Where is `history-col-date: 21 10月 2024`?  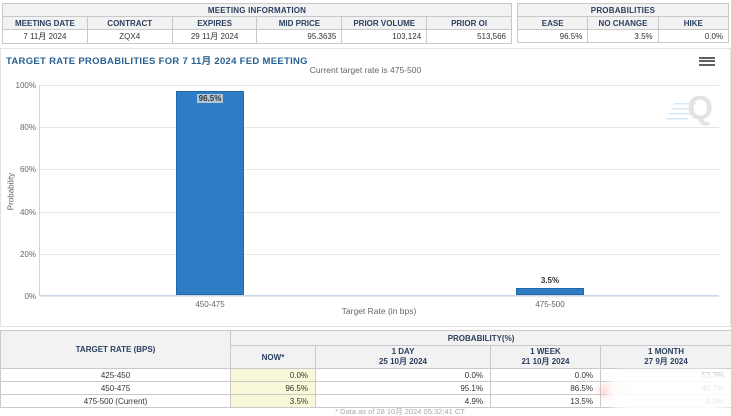 history-col-date: 21 10月 2024 is located at coordinates (545, 361).